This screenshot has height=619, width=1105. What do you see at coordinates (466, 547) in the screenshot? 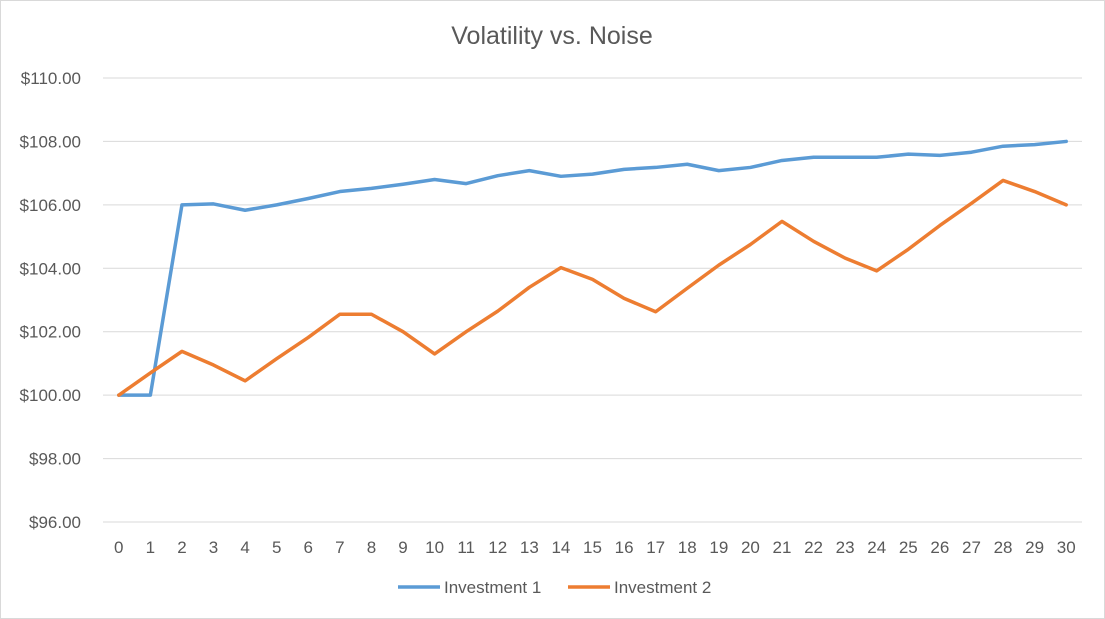
I see `x-tick-label: 11` at bounding box center [466, 547].